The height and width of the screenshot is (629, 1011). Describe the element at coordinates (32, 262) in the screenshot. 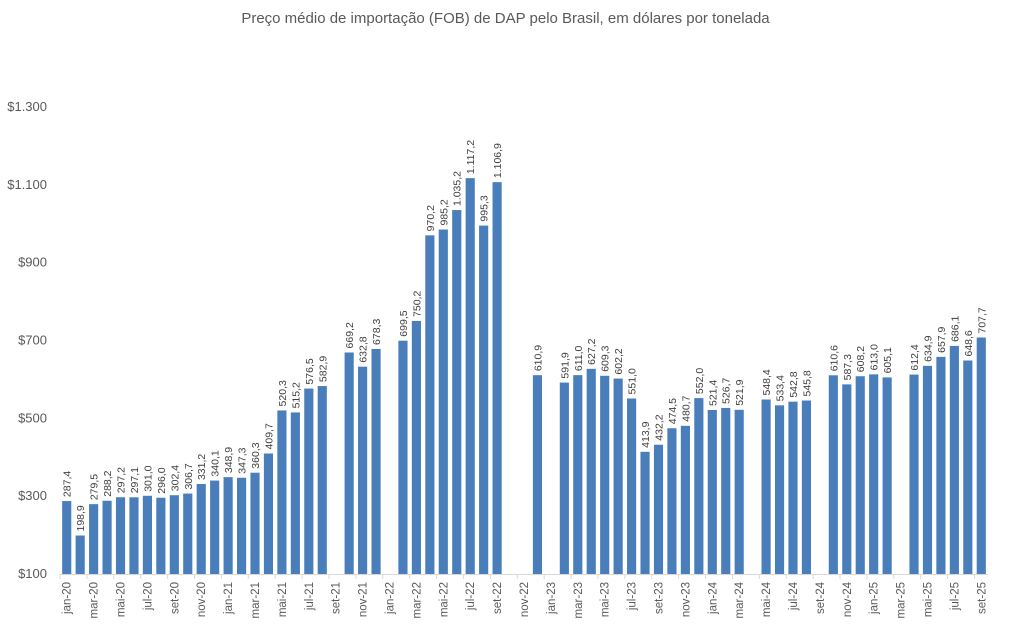

I see `y-tick-label: $900` at that location.